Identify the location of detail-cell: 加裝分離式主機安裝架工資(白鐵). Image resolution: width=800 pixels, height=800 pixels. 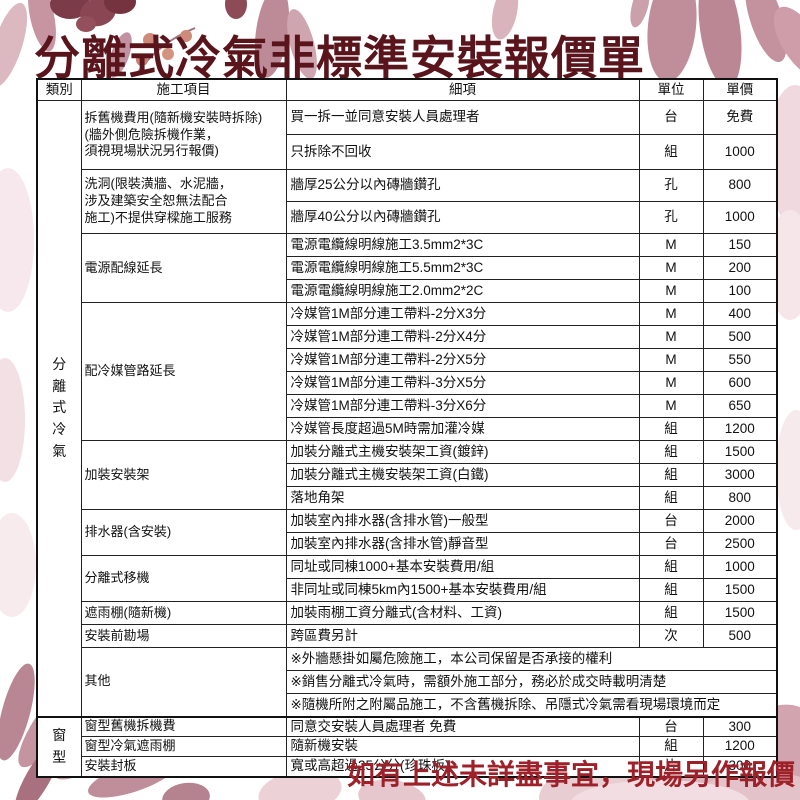
(462, 475).